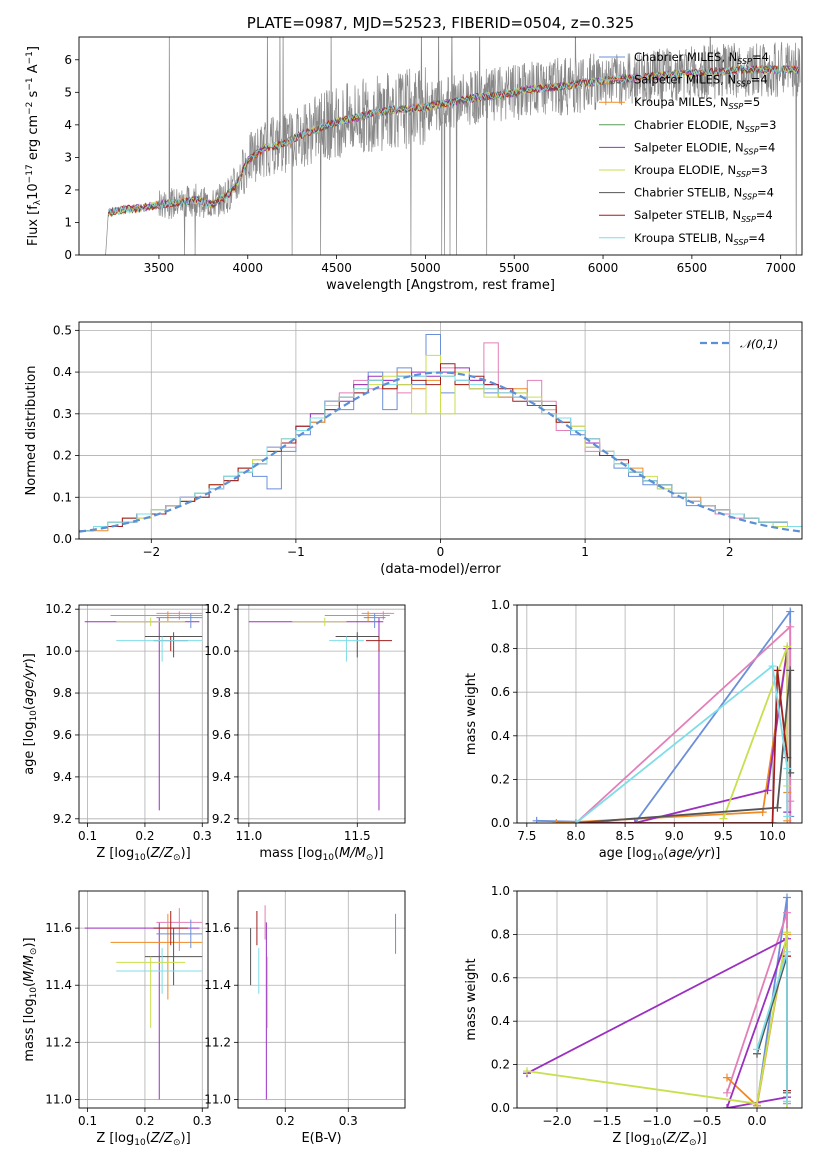 The width and height of the screenshot is (819, 1170). I want to click on label-part: Salpeter STELIB, N, so click(687, 215).